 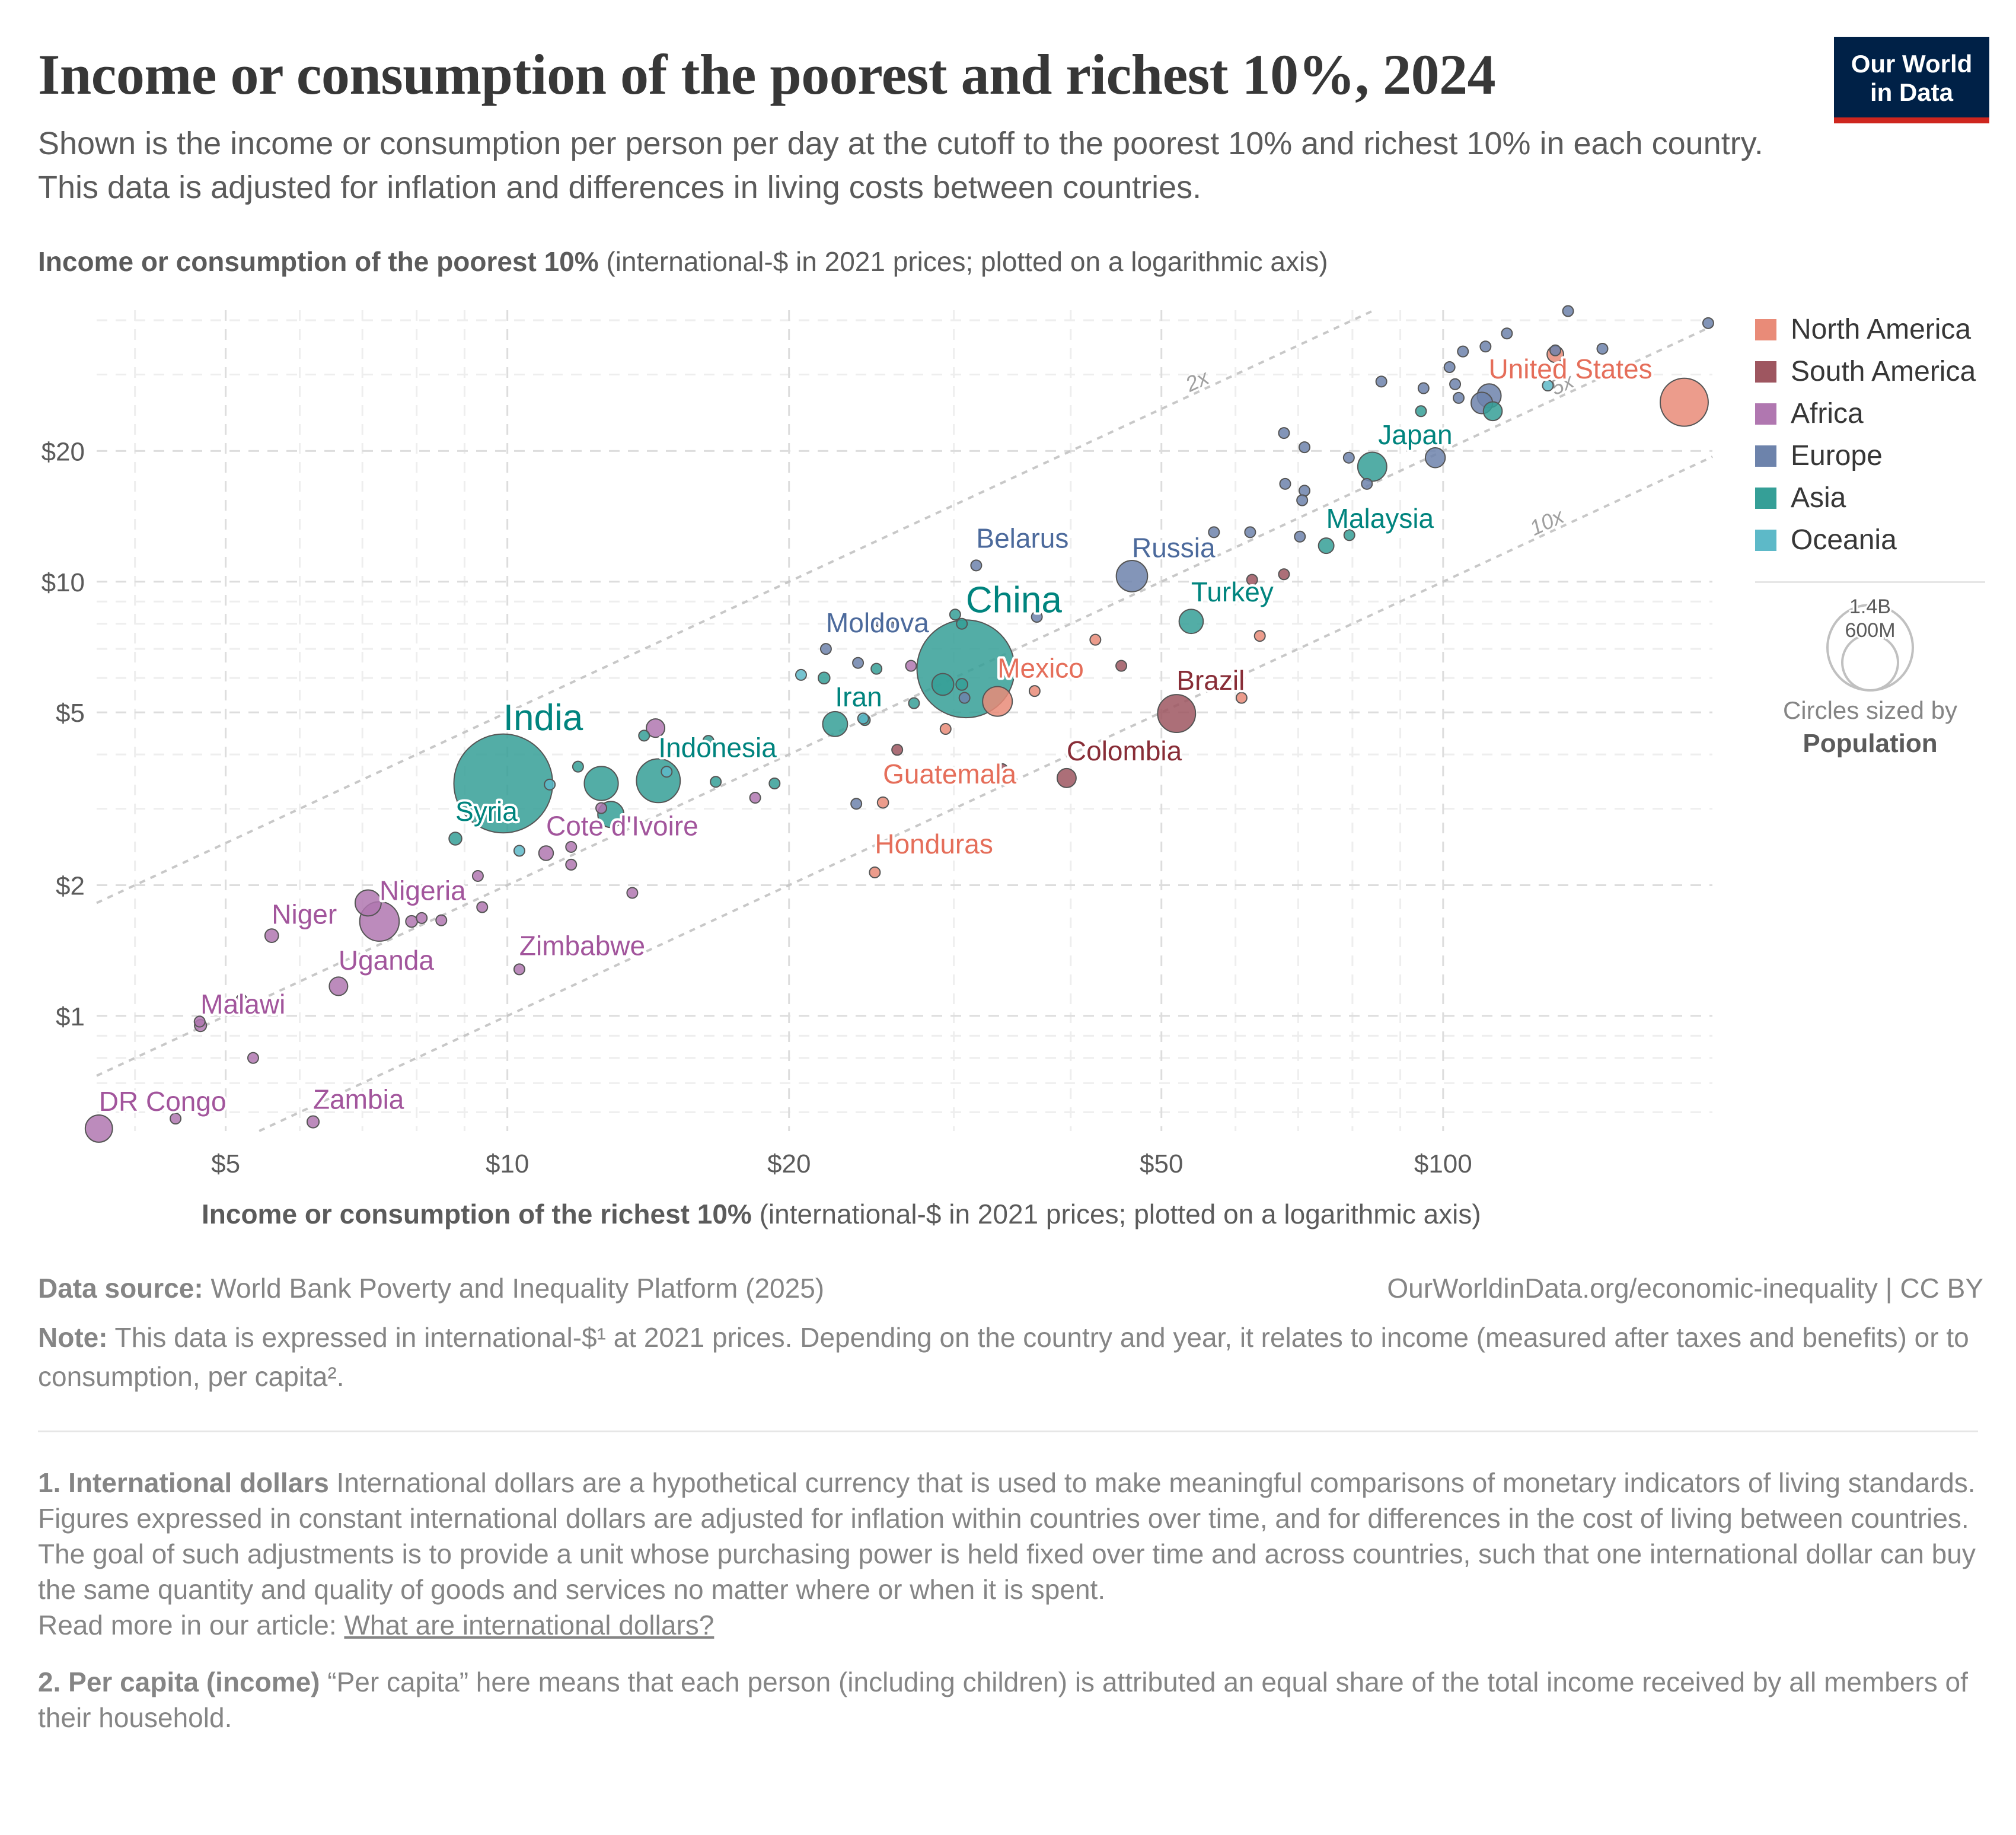 What do you see at coordinates (1443, 1163) in the screenshot?
I see `x-tick-label: $100` at bounding box center [1443, 1163].